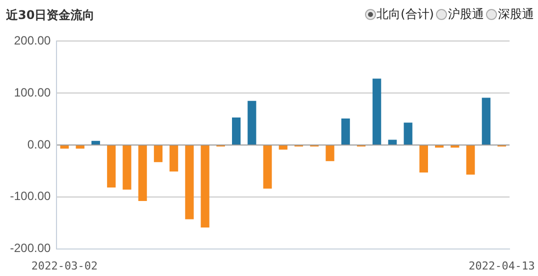  I want to click on y-tick-label: 0.00, so click(39, 144).